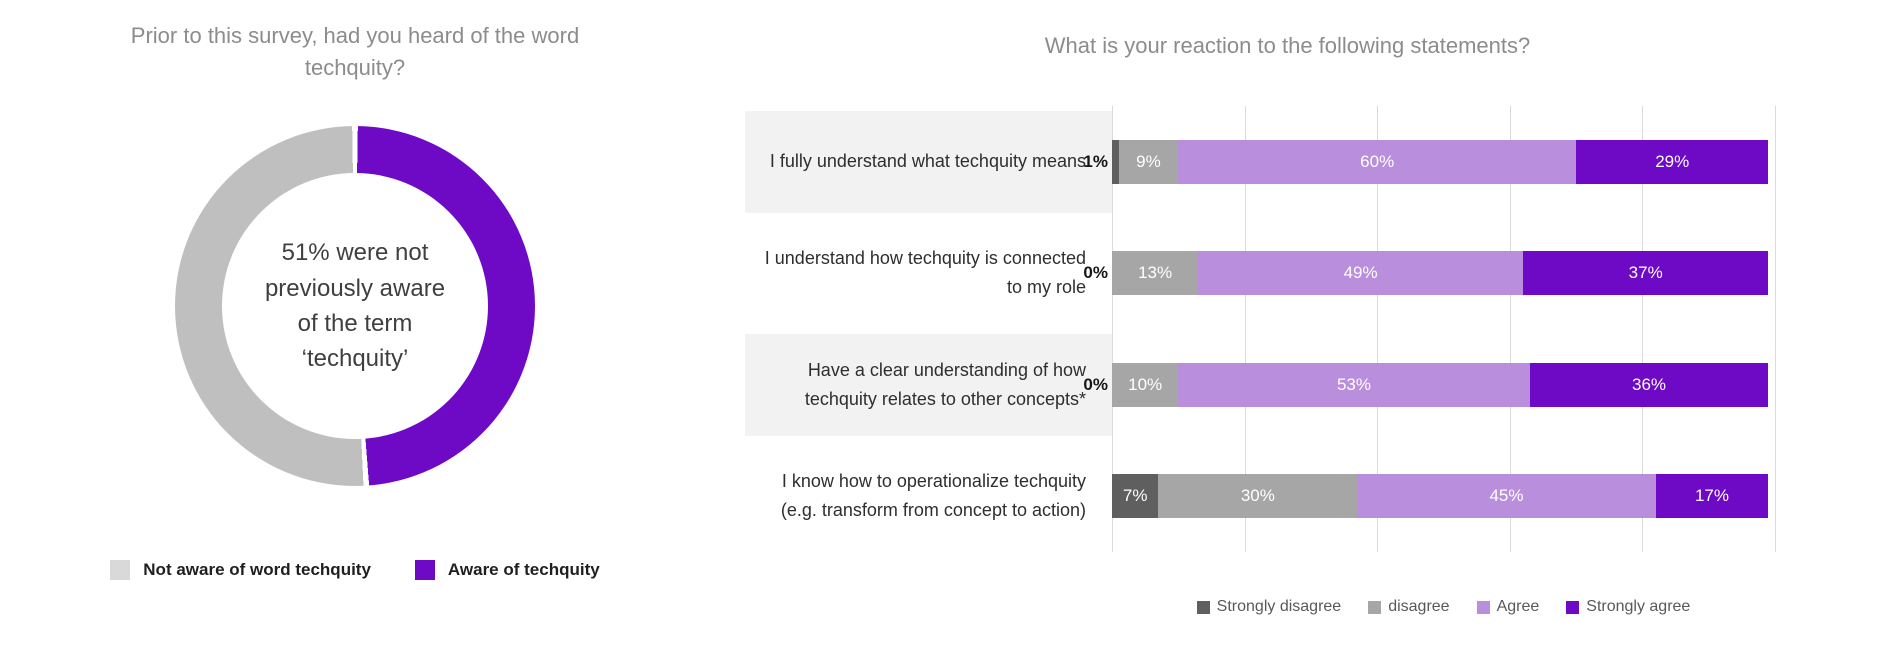  I want to click on category-label: I fully understand what techquity means, so click(928, 162).